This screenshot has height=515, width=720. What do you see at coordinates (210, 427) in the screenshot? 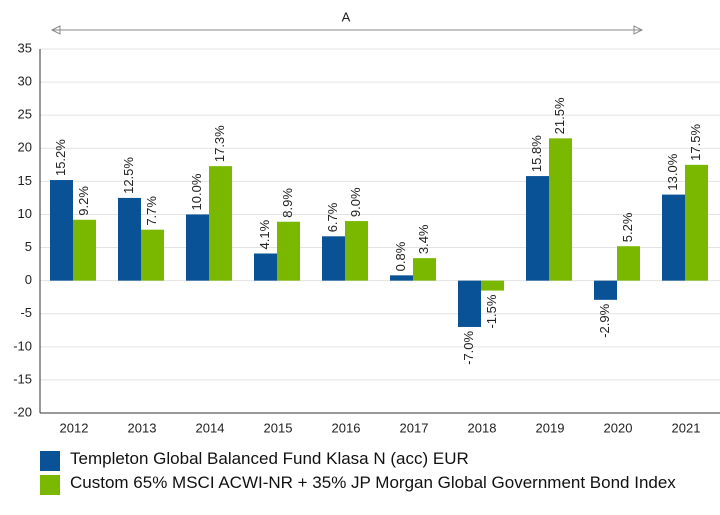
I see `x-tick-label: 2014` at bounding box center [210, 427].